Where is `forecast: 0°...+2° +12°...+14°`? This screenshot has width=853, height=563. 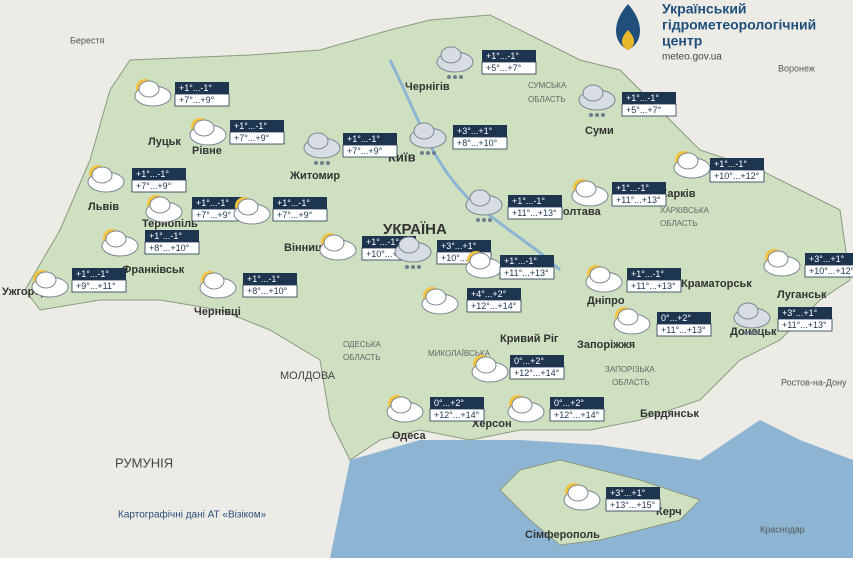
forecast: 0°...+2° +12°...+14° is located at coordinates (556, 409).